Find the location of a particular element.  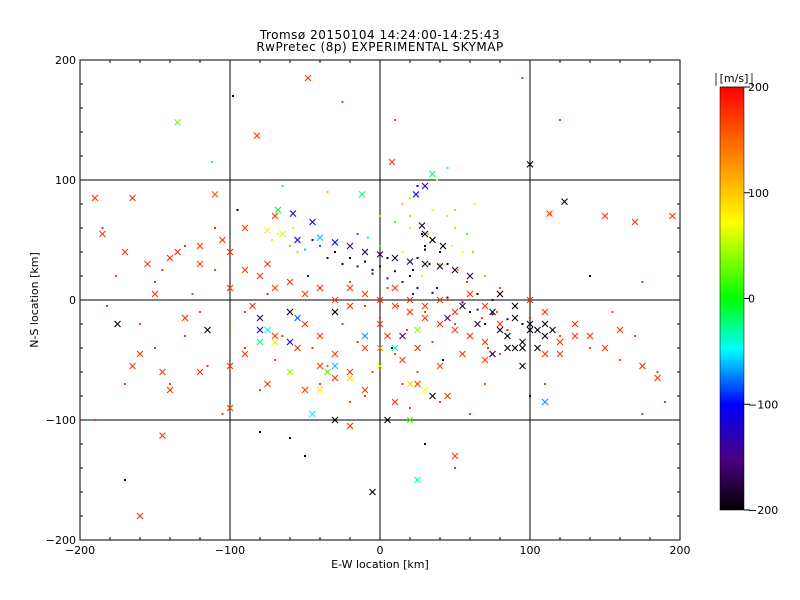

colorbar-tick-label: 200 is located at coordinates (758, 87).